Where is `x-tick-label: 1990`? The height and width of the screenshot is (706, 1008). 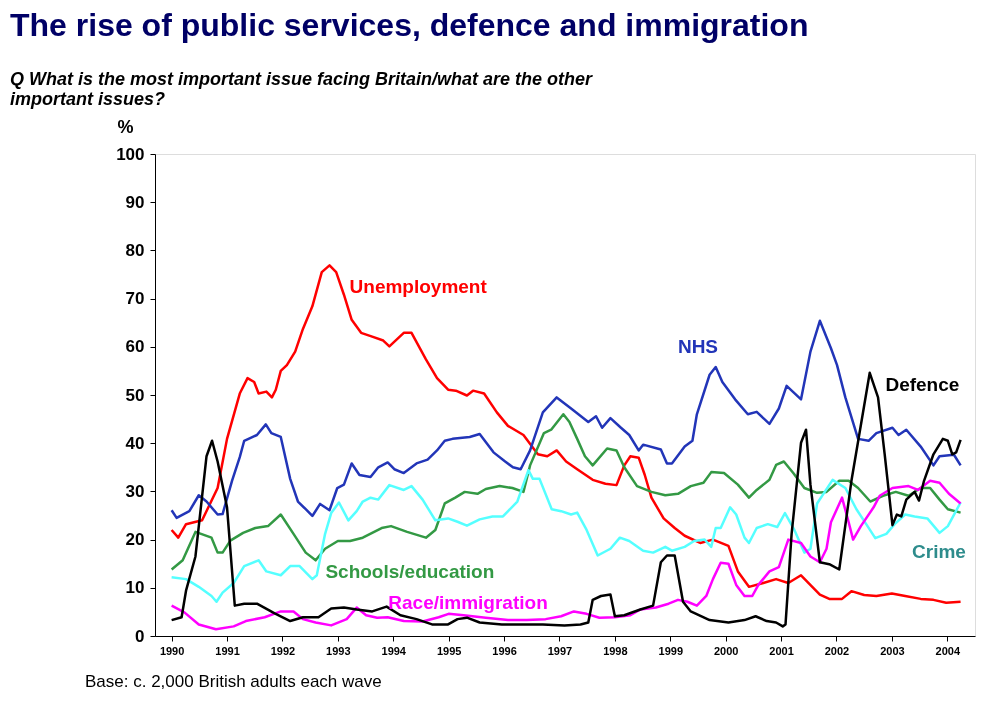 x-tick-label: 1990 is located at coordinates (172, 650).